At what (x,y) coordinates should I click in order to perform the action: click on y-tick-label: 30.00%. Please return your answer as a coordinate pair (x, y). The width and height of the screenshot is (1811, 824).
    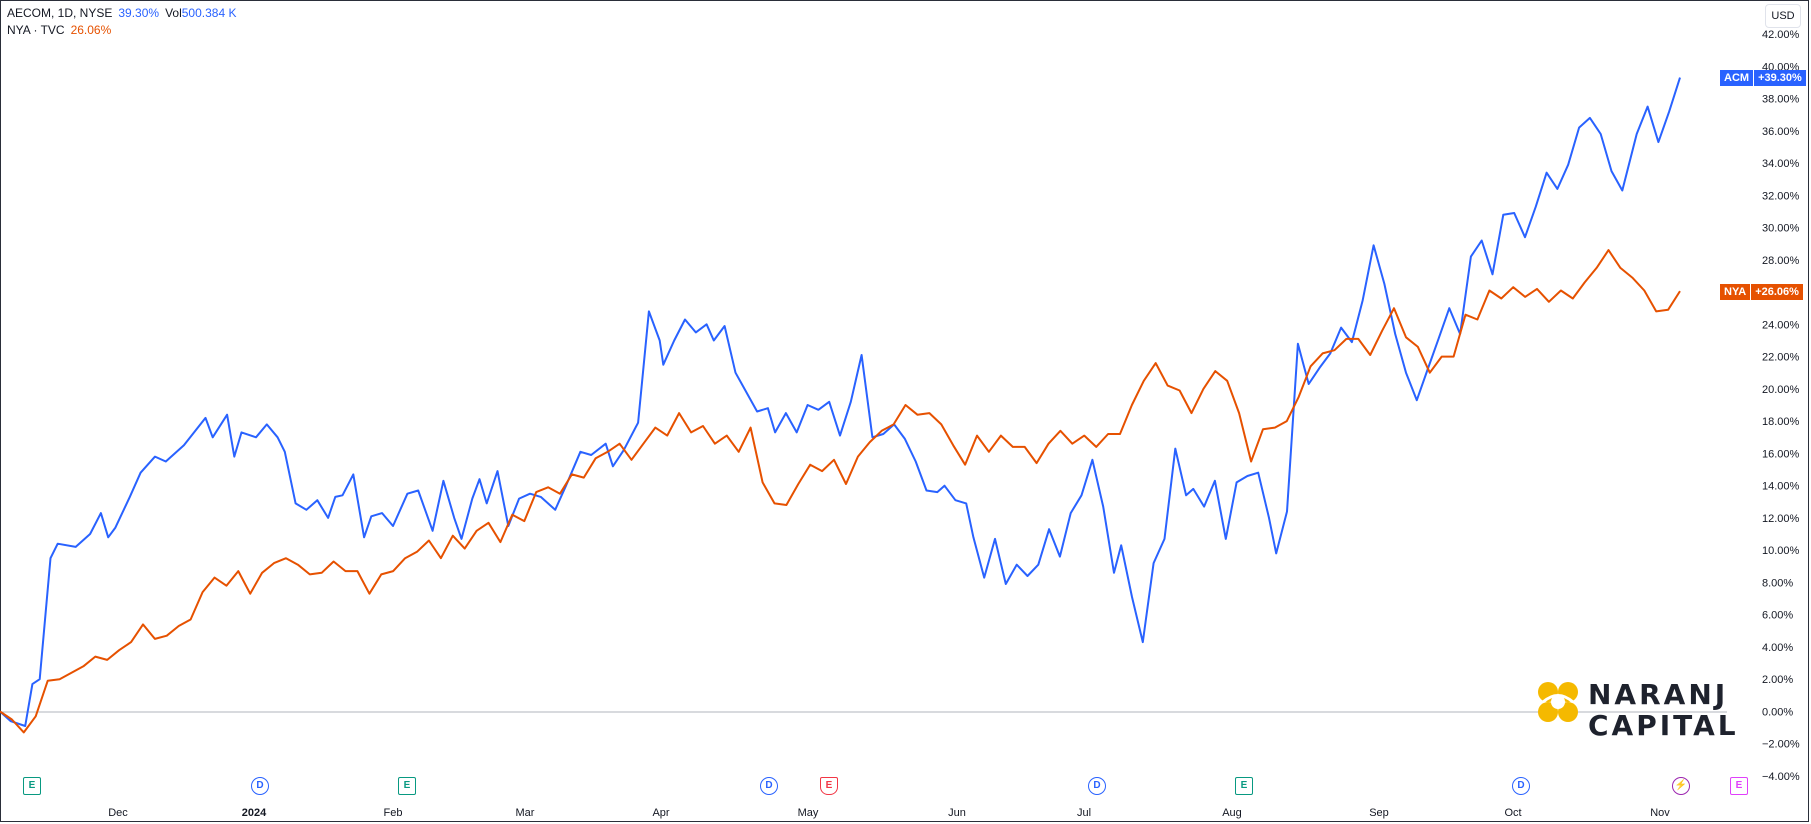
    Looking at the image, I should click on (1781, 229).